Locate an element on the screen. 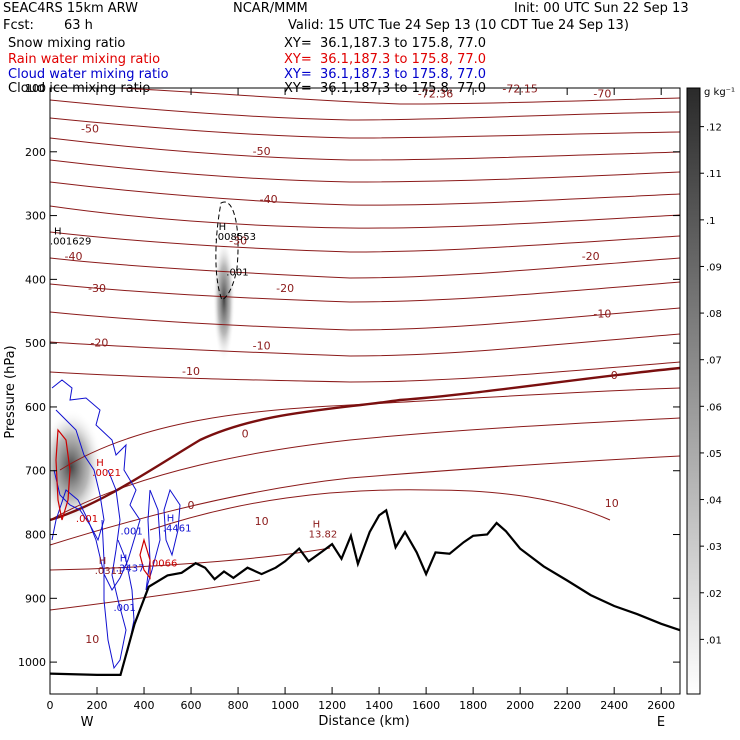 This screenshot has height=740, width=740. y-tick-label: 700 is located at coordinates (35, 471).